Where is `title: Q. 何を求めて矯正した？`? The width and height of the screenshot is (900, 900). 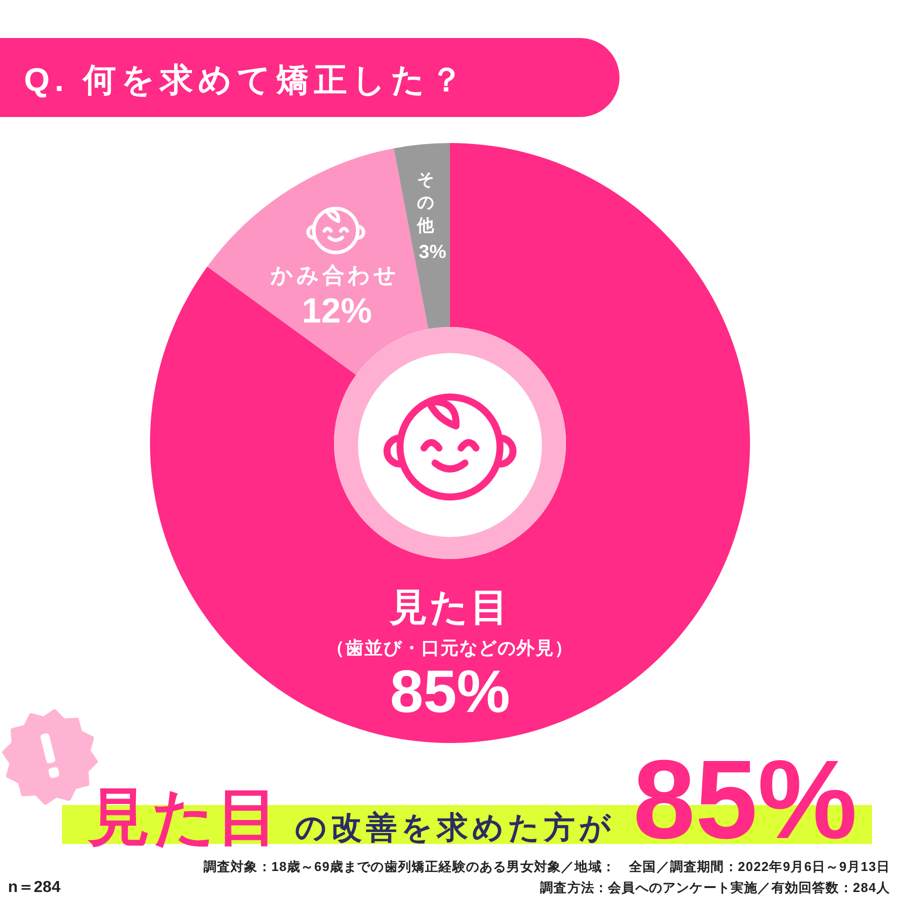 title: Q. 何を求めて矯正した？ is located at coordinates (246, 79).